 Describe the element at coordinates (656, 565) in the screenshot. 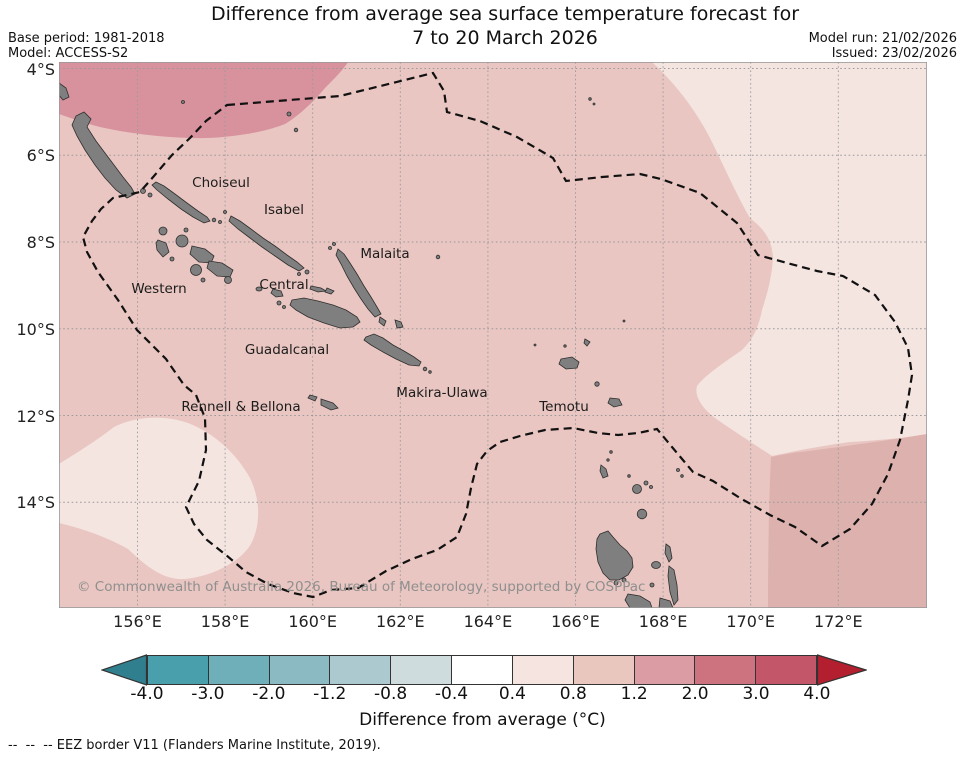

I see `island-ambae` at that location.